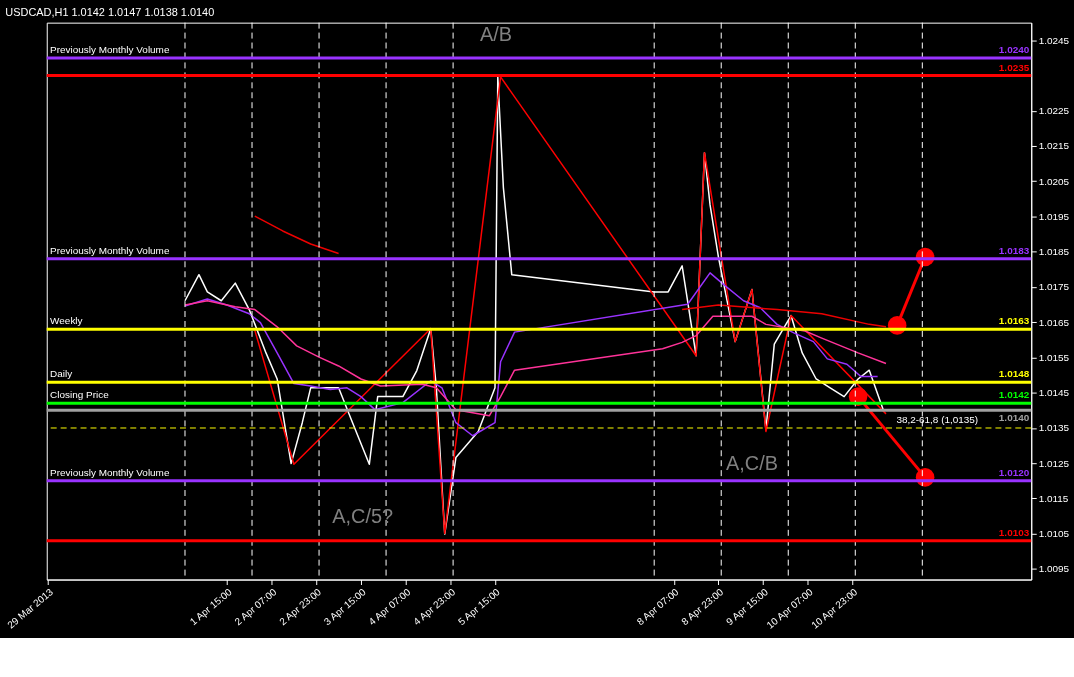 This screenshot has height=677, width=1074. Describe the element at coordinates (1054, 428) in the screenshot. I see `y-tick-label: 1.0135` at that location.